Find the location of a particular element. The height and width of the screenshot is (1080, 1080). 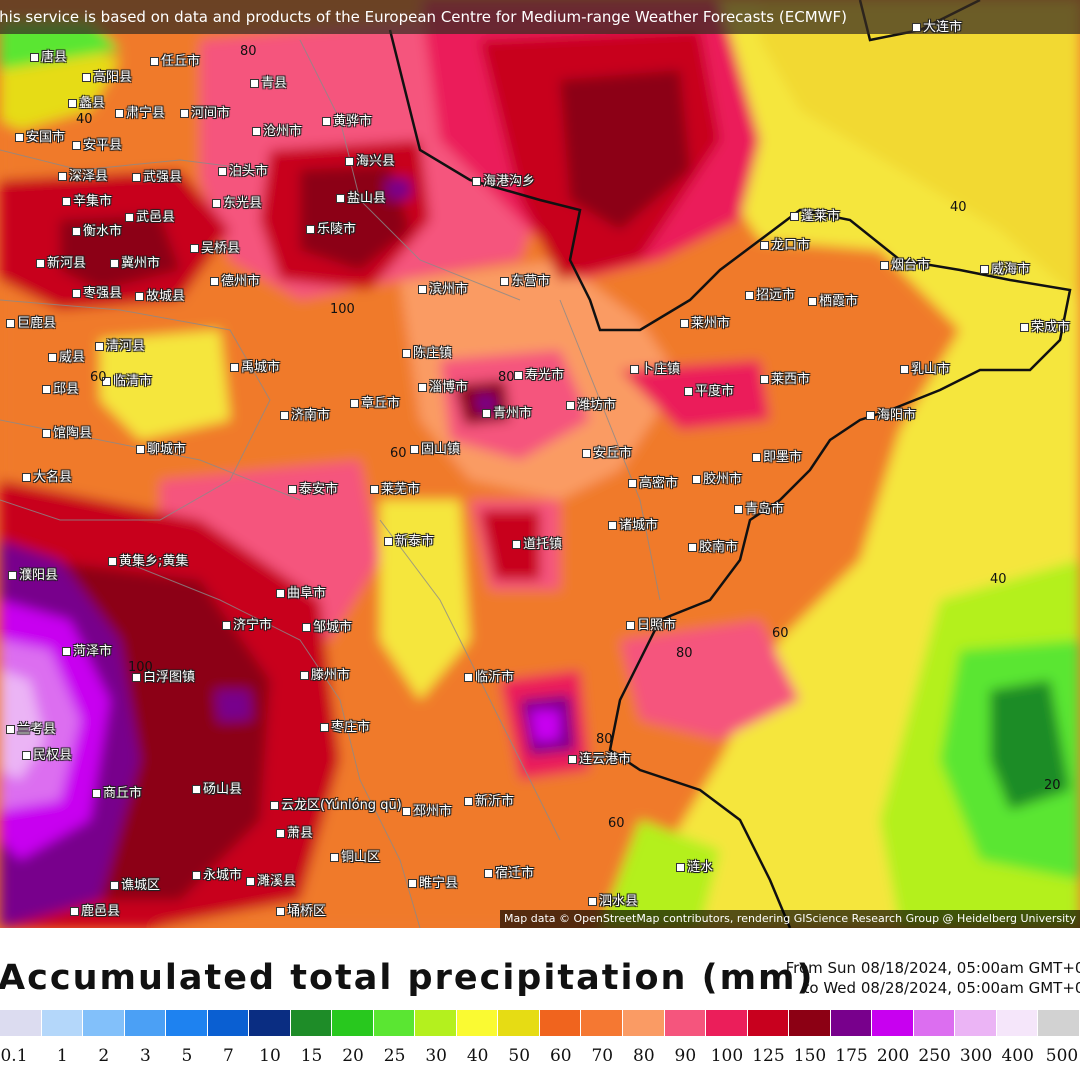

city-label: 寿光市 is located at coordinates (539, 373).